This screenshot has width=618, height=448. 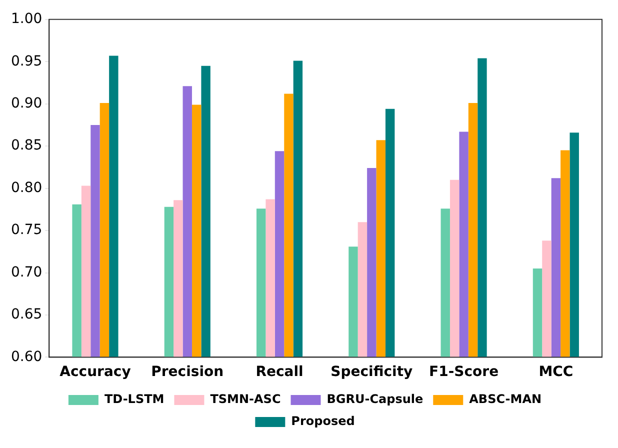 I want to click on y-tick-label: 0.60, so click(x=26, y=356).